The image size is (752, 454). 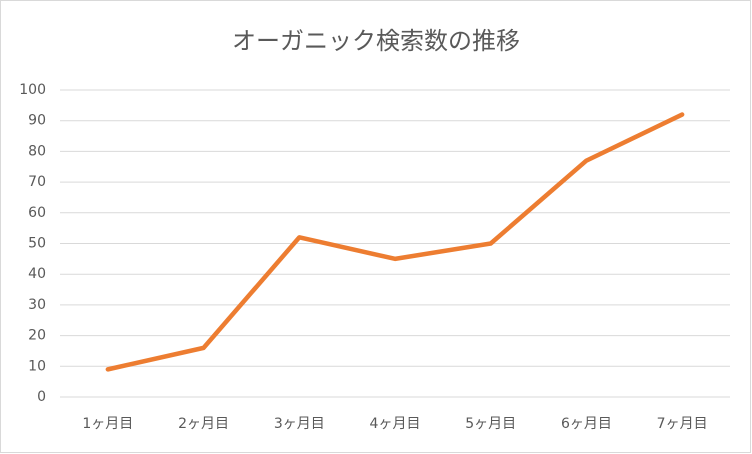 I want to click on y-tick-label: 40, so click(x=37, y=274).